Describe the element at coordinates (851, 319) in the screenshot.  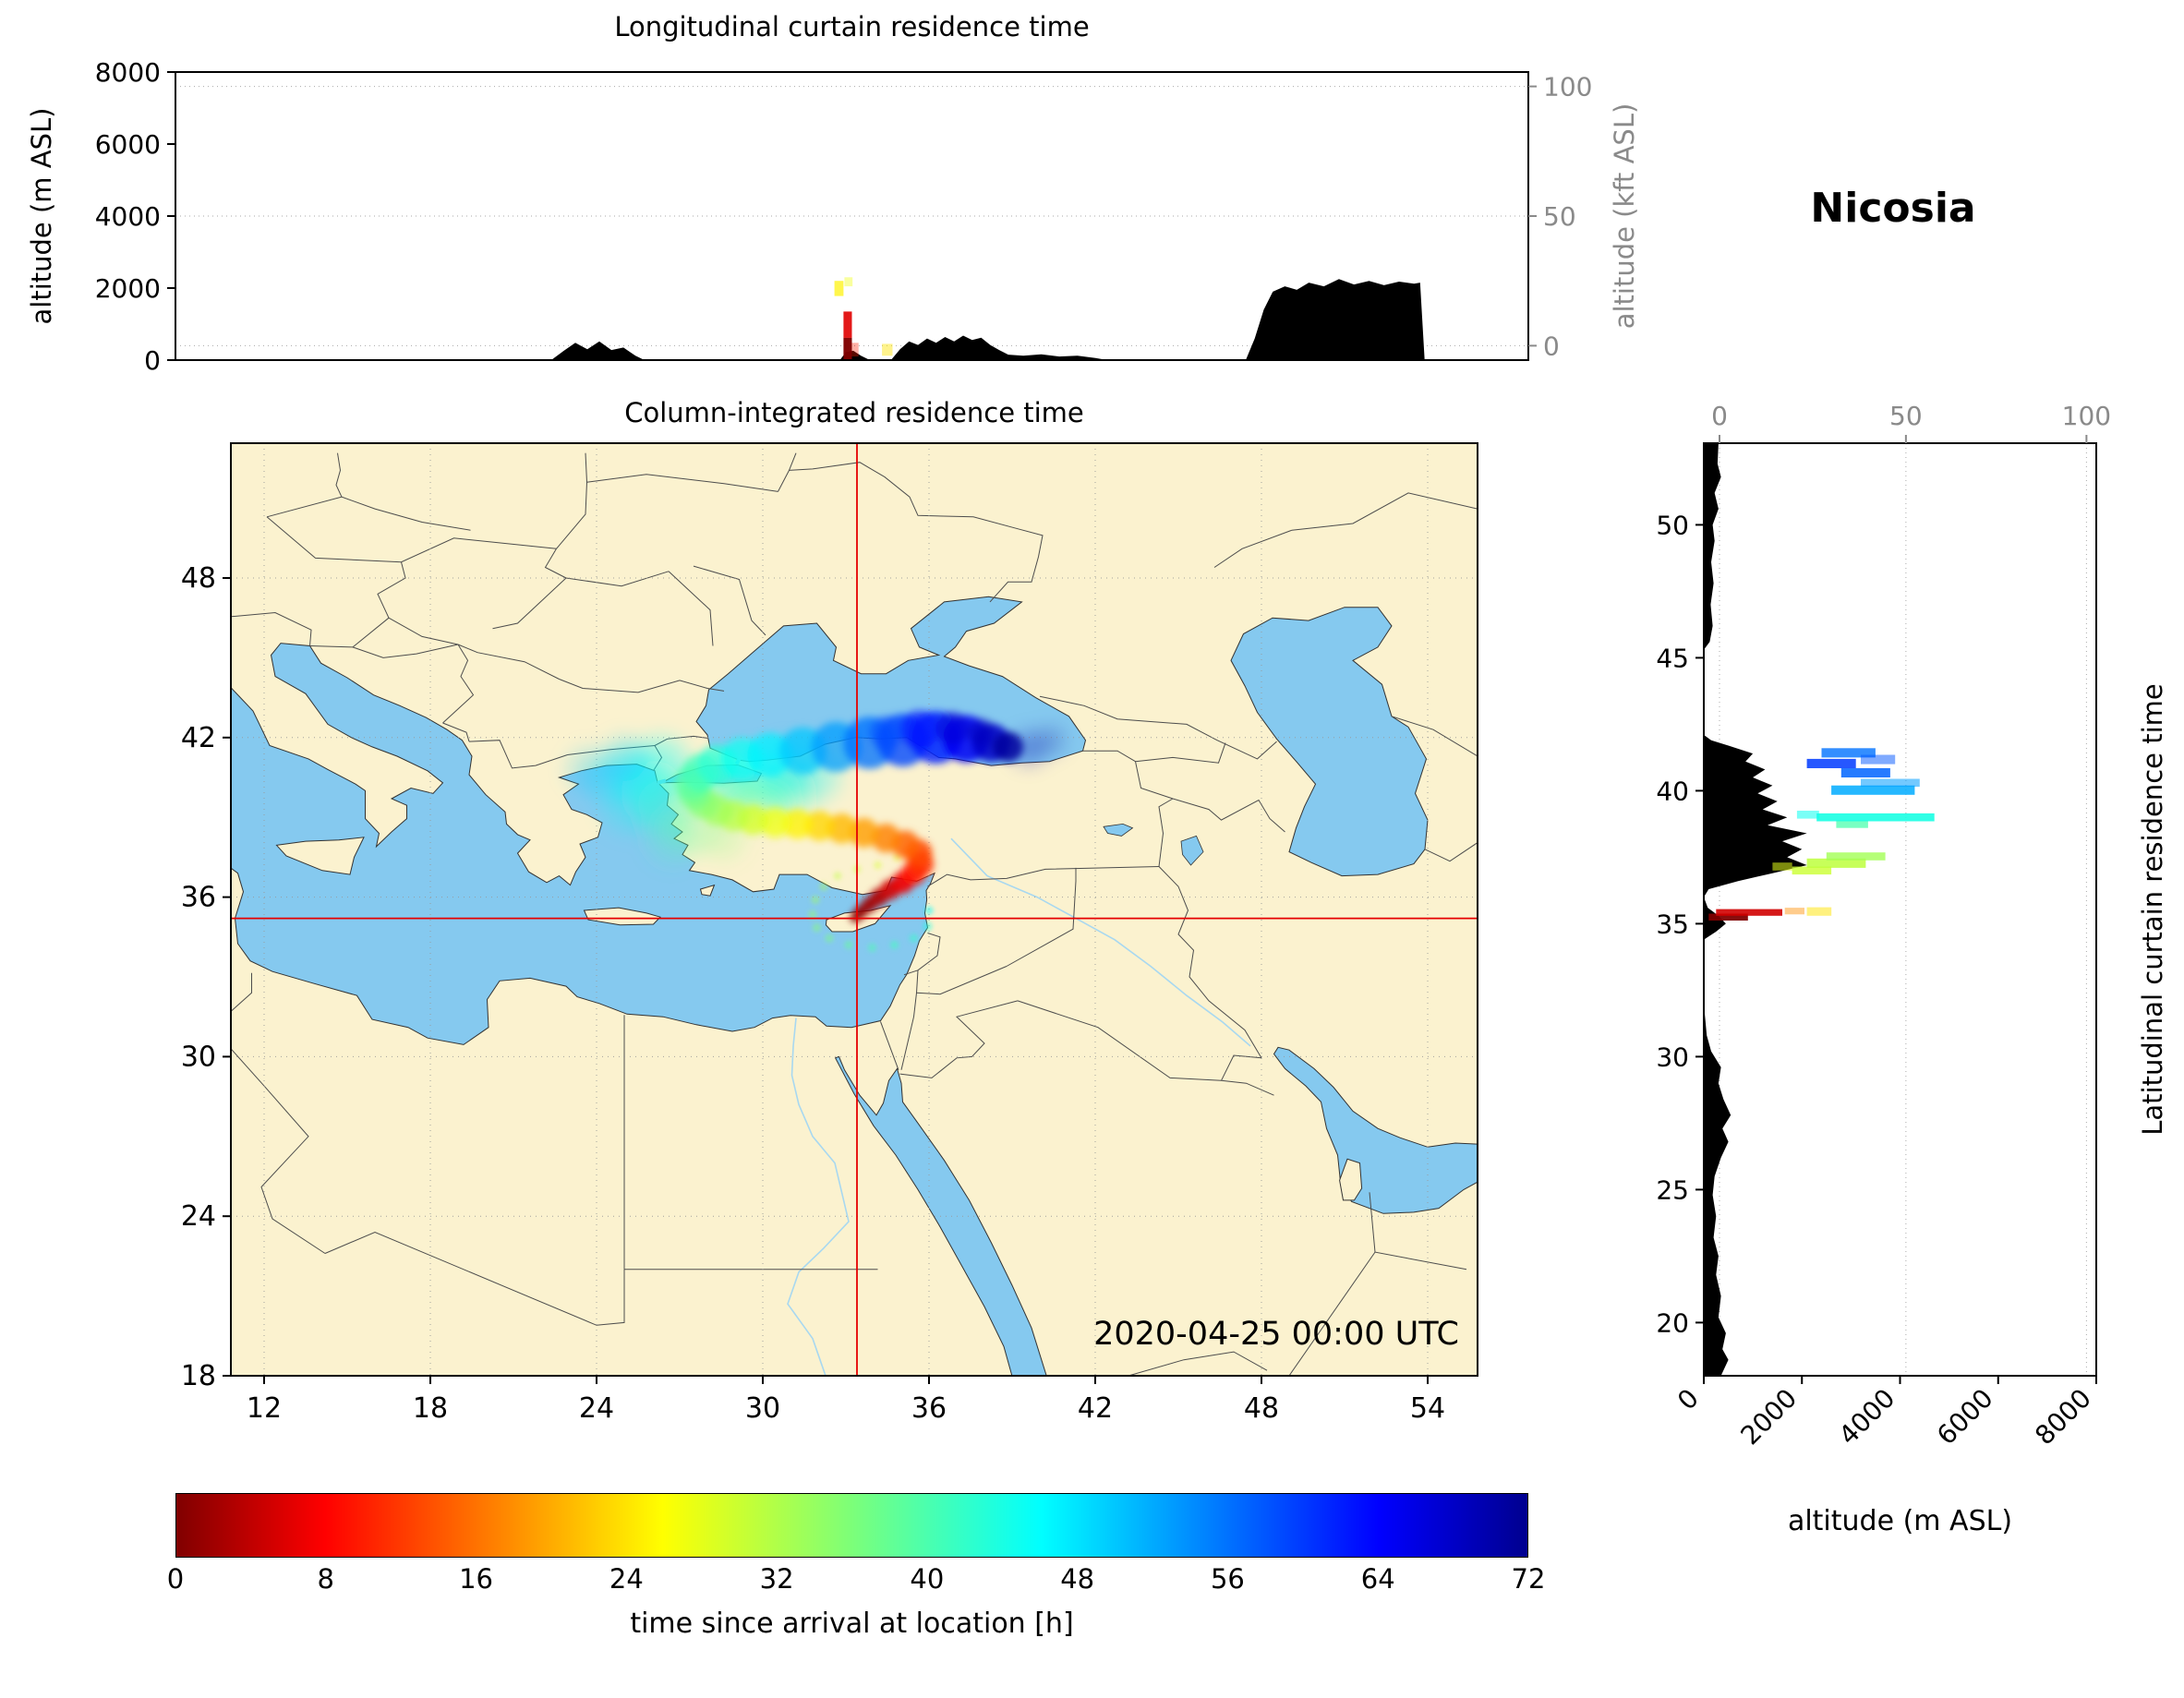
I see `terrain-longitudinal` at that location.